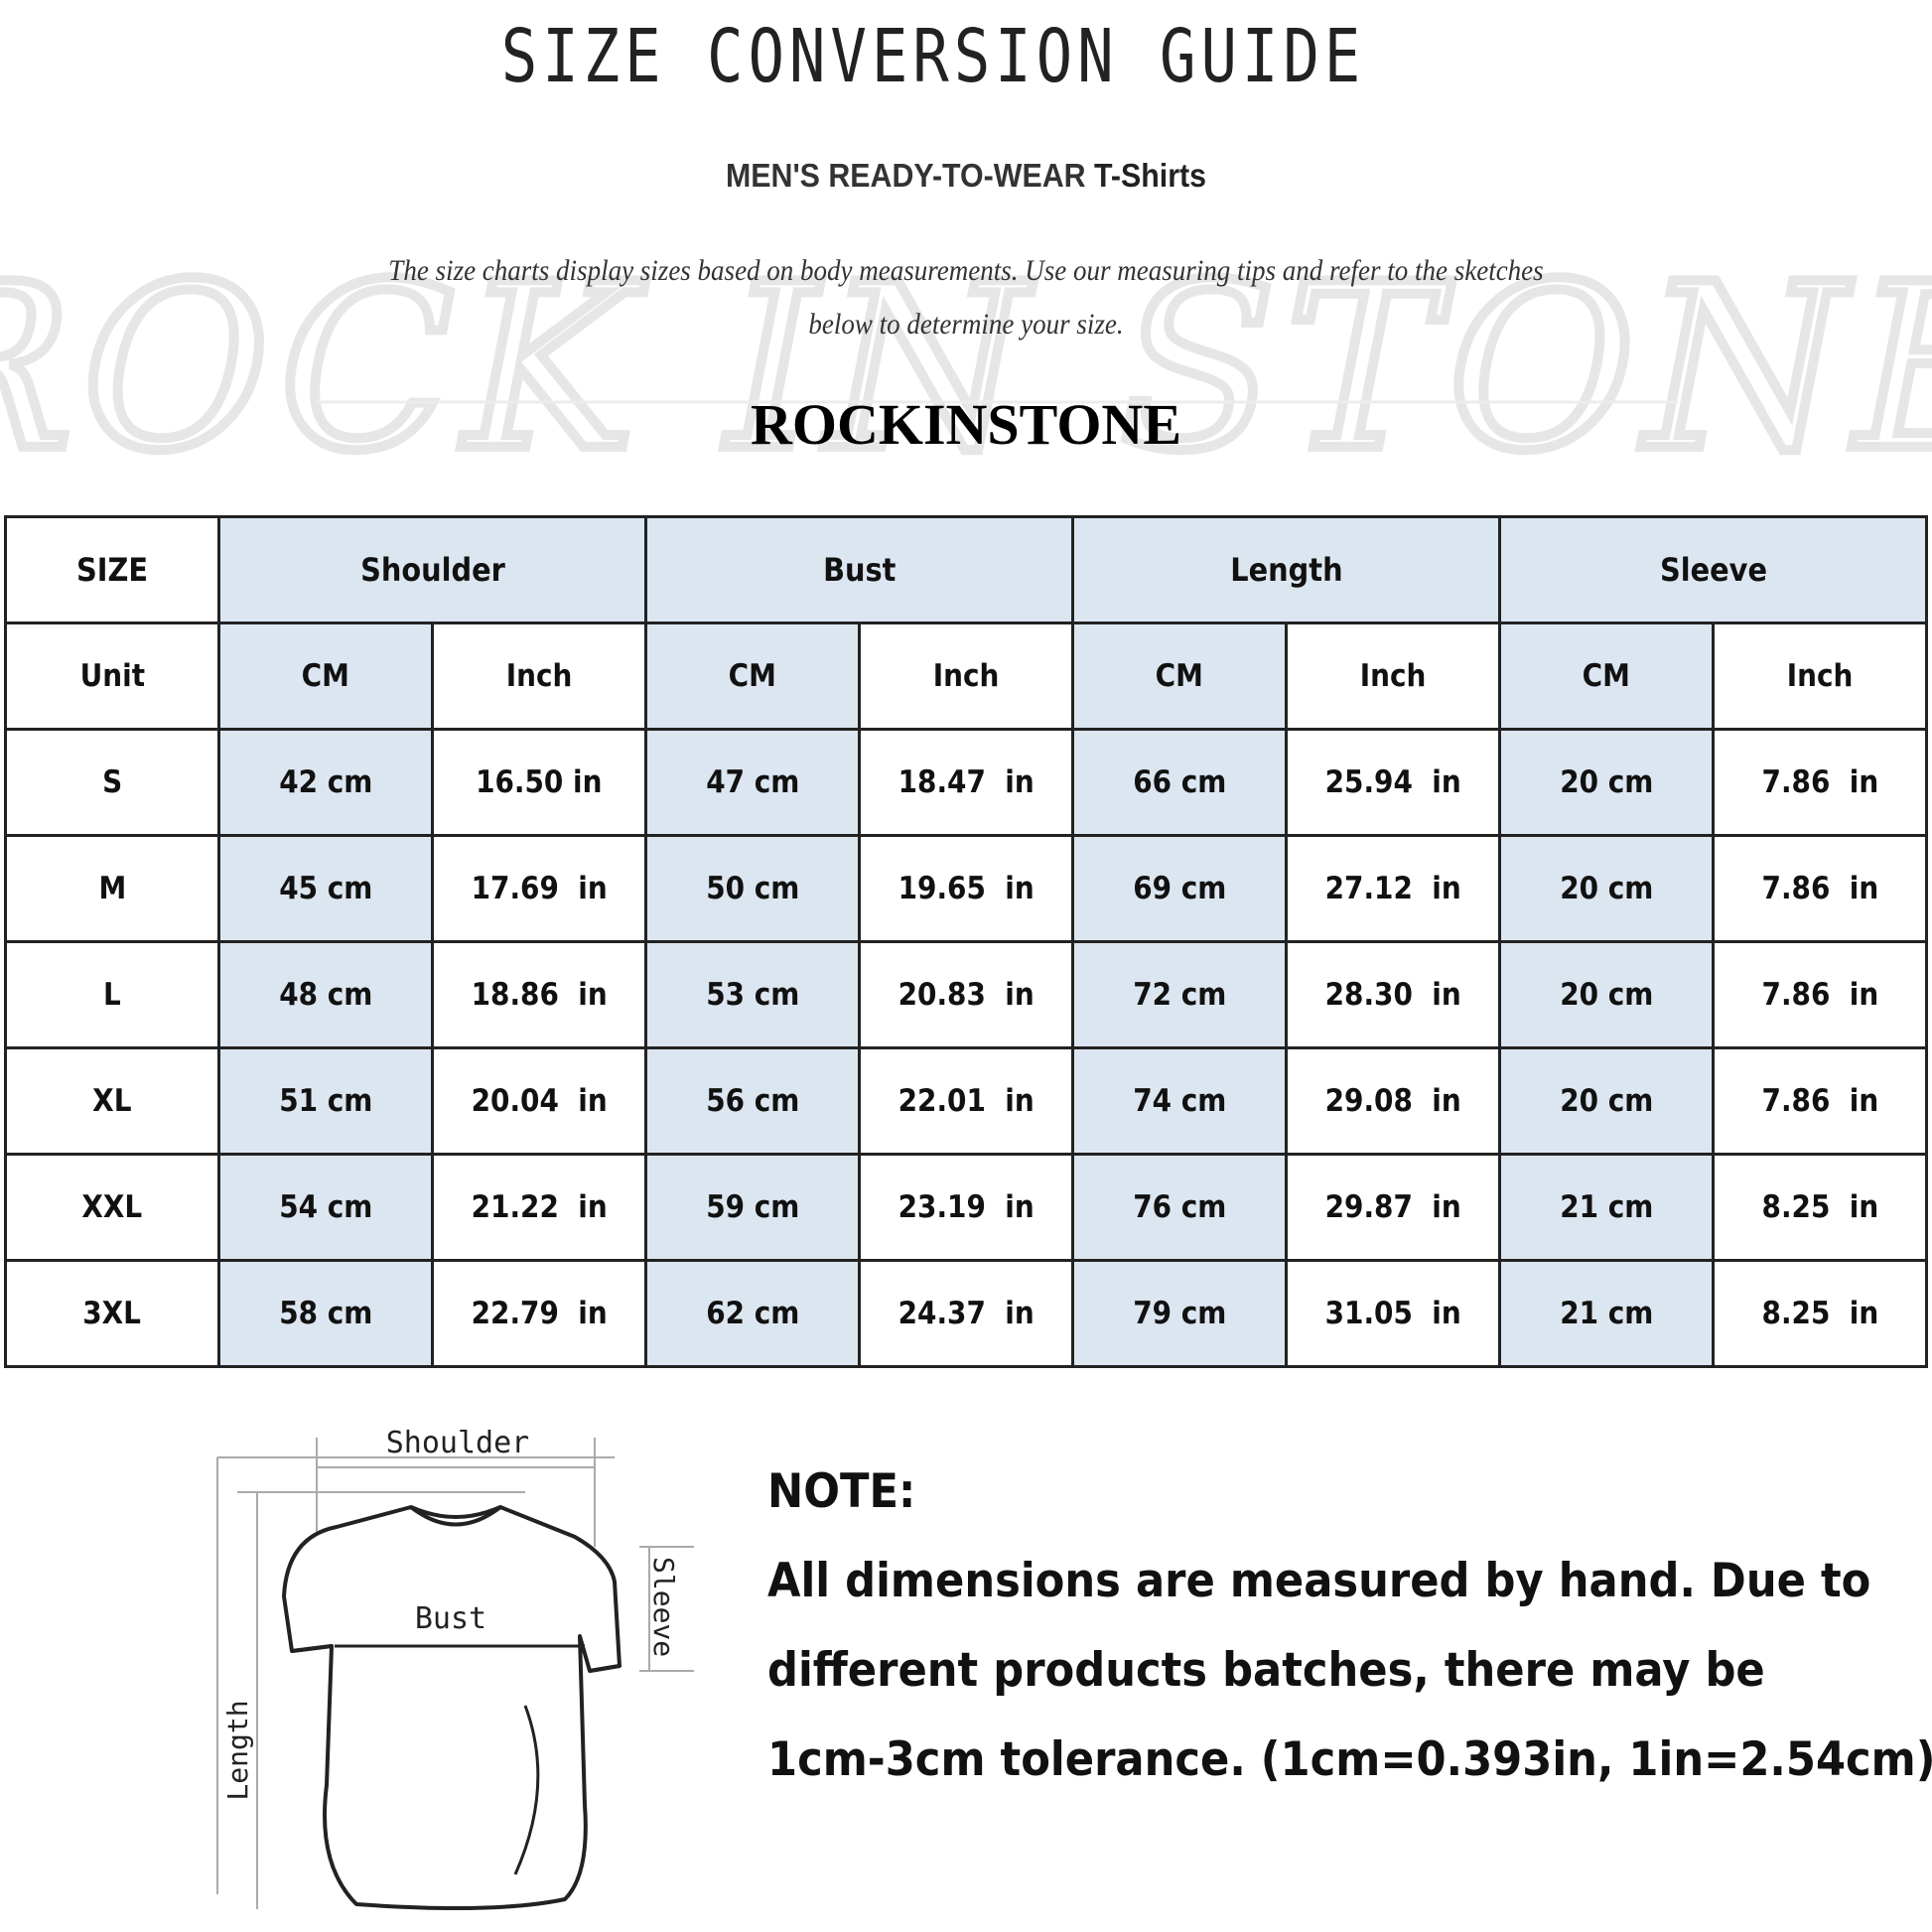 Image resolution: width=1932 pixels, height=1932 pixels. I want to click on value-cell-text: 69 cm, so click(1180, 889).